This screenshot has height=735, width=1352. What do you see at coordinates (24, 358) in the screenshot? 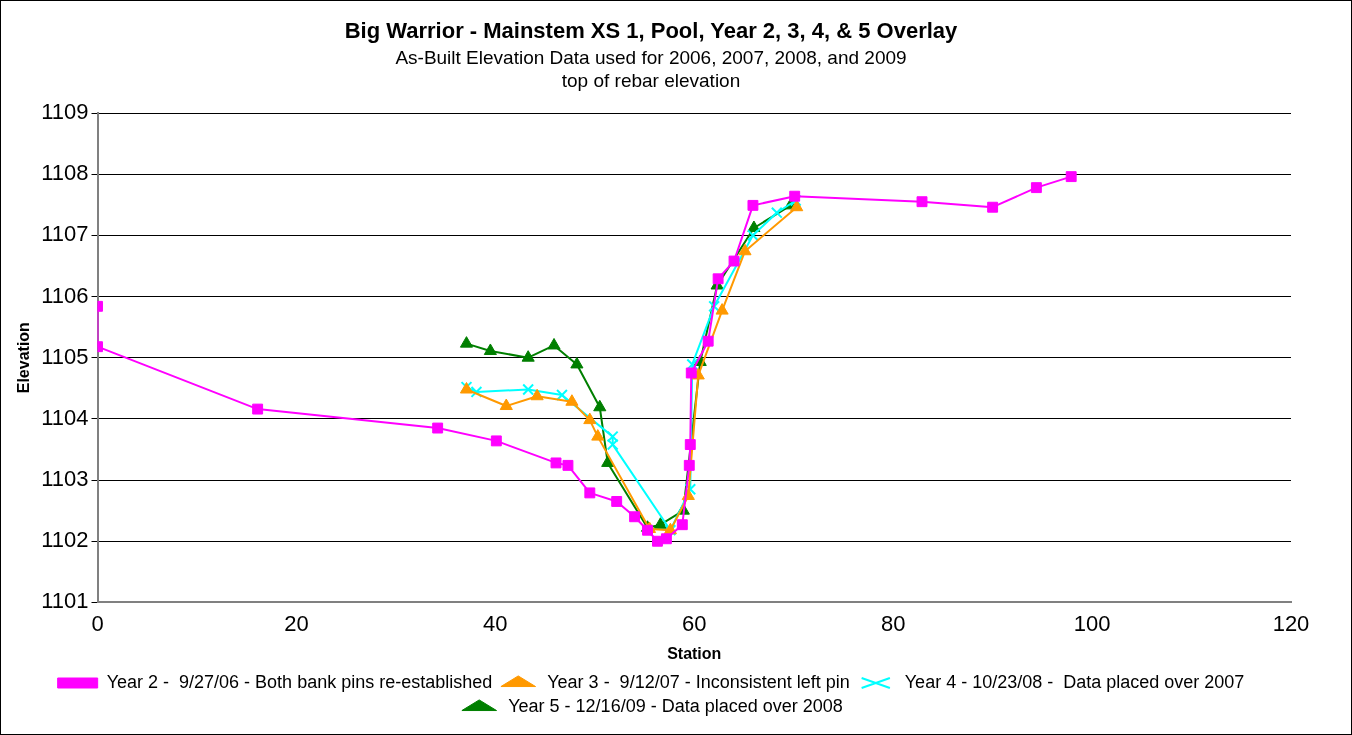
I see `y-axis-title: Elevation` at bounding box center [24, 358].